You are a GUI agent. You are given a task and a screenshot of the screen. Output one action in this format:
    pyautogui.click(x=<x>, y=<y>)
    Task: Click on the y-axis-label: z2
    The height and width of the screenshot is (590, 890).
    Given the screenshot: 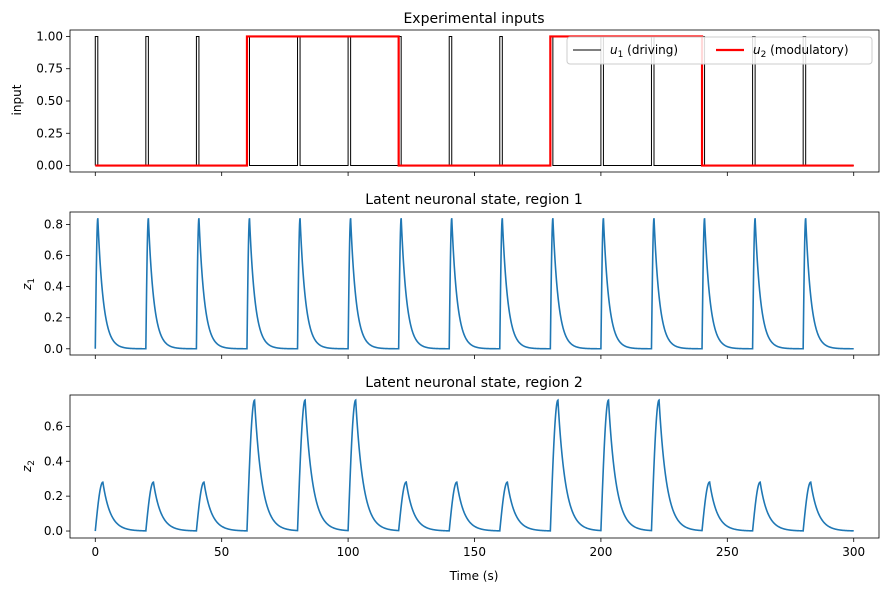 What is the action you would take?
    pyautogui.click(x=28, y=466)
    